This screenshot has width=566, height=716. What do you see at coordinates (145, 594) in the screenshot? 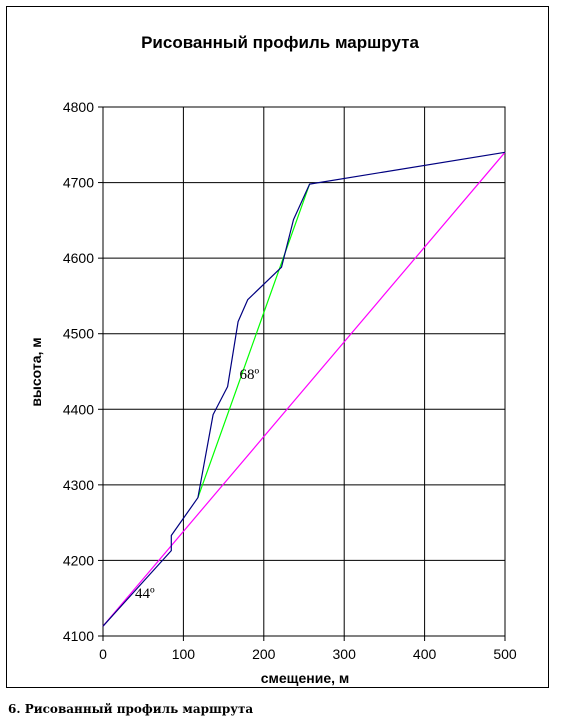
I see `angle-annotation: 44º` at bounding box center [145, 594].